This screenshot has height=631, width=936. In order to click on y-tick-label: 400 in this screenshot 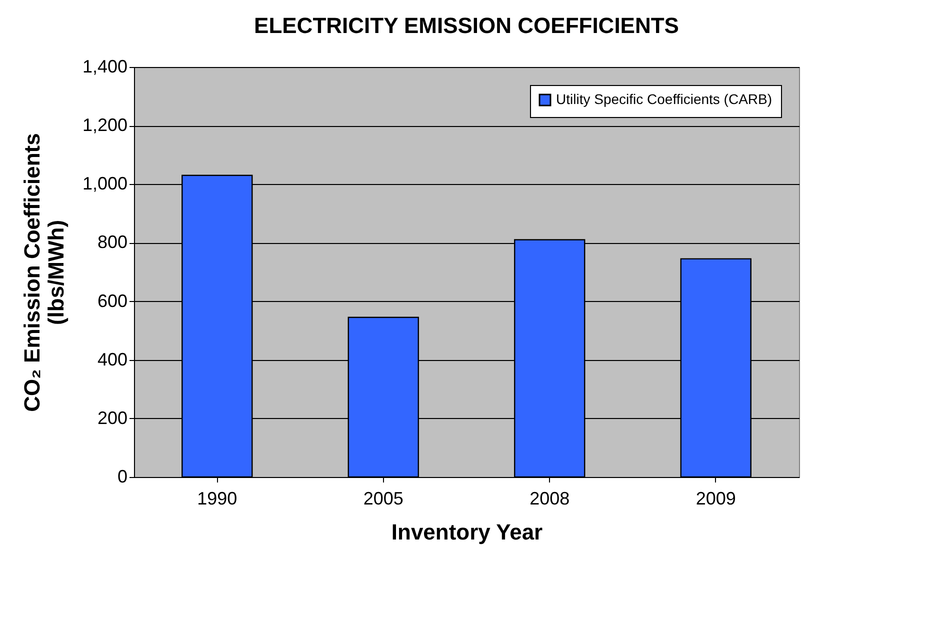, I will do `click(112, 359)`.